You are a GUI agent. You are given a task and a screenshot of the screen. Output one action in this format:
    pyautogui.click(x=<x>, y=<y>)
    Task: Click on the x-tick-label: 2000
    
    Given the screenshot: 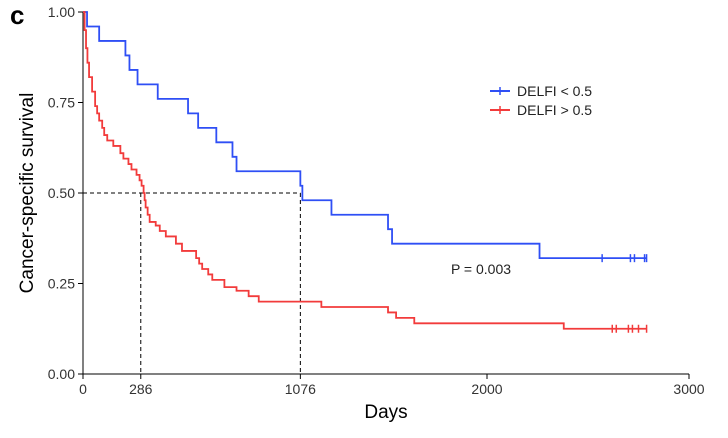 What is the action you would take?
    pyautogui.click(x=486, y=389)
    